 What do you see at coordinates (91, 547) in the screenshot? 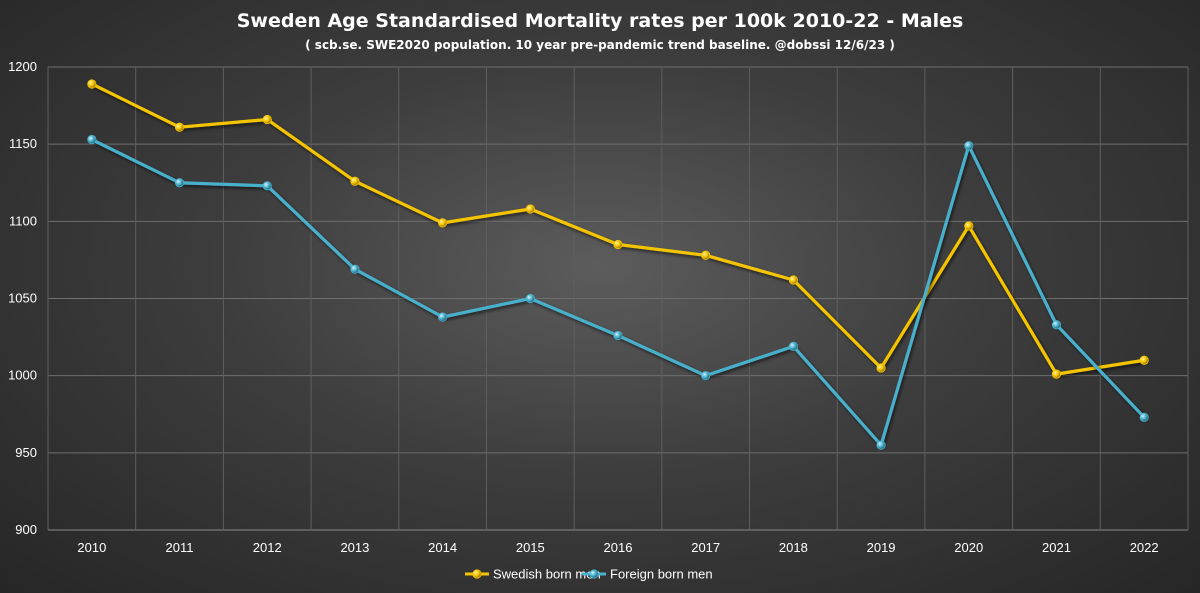
I see `x-tick-label: 2010` at bounding box center [91, 547].